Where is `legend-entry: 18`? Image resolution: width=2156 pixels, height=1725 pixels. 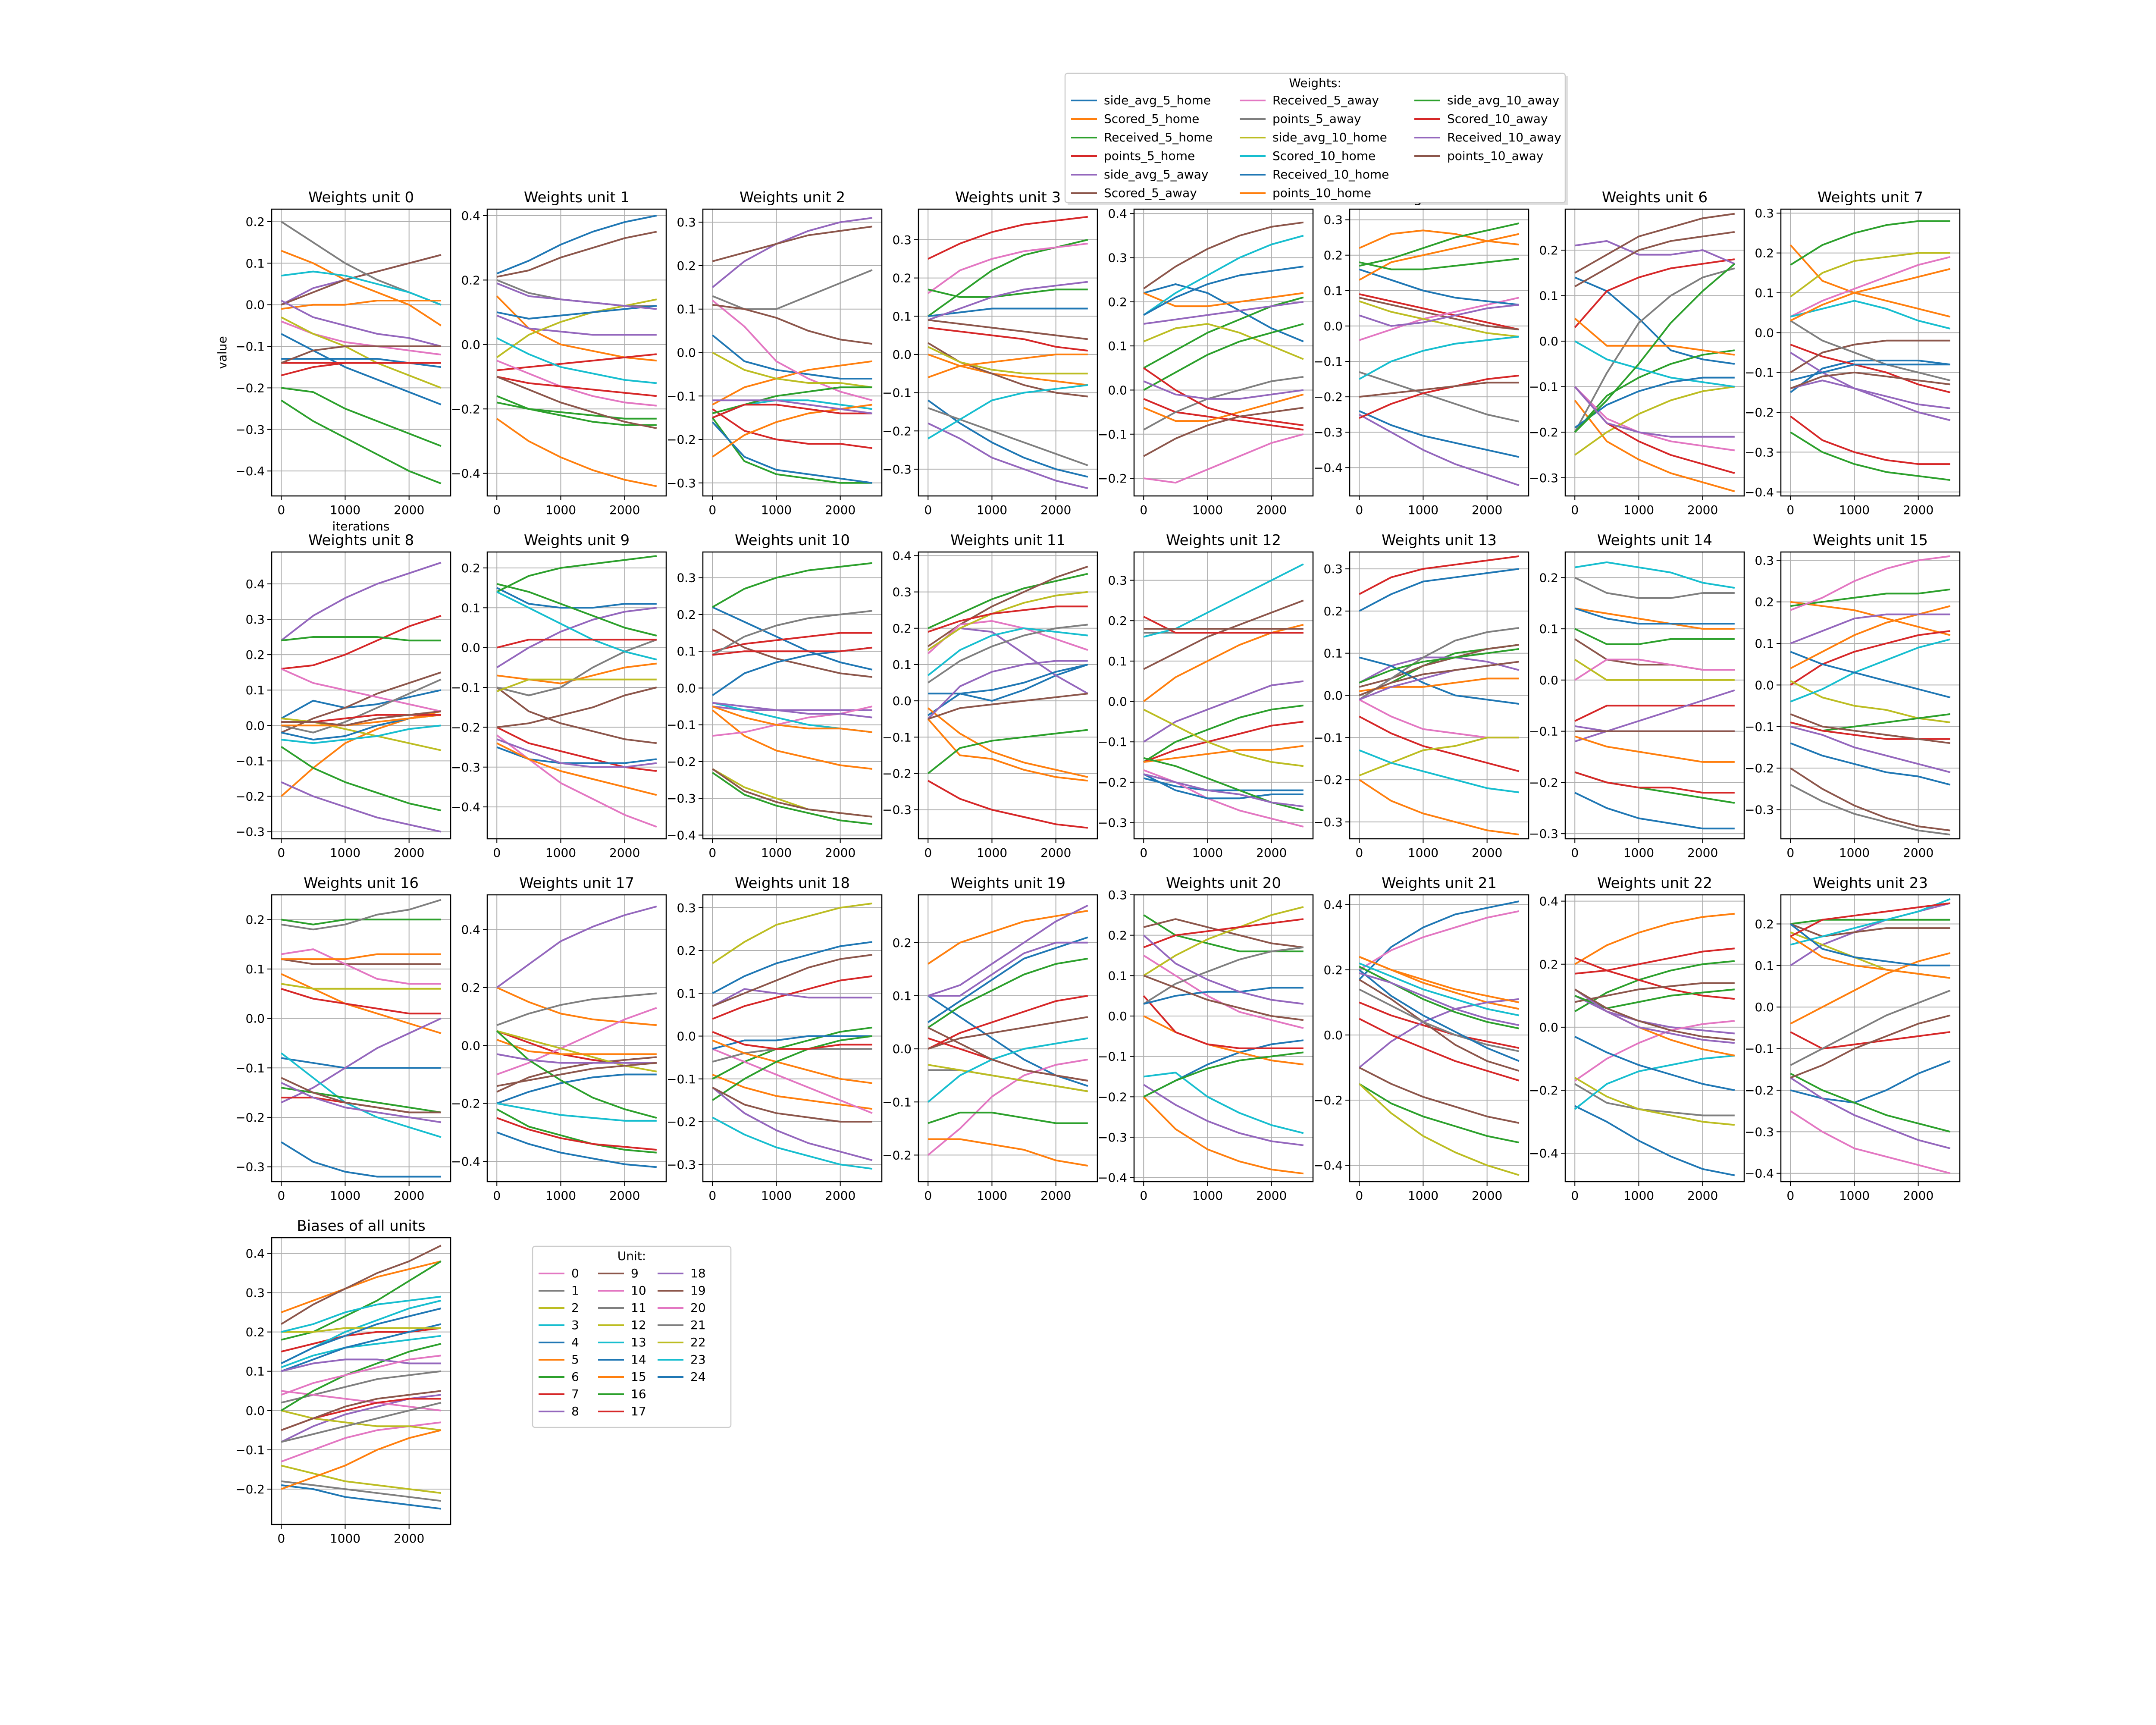
legend-entry: 18 is located at coordinates (698, 1273).